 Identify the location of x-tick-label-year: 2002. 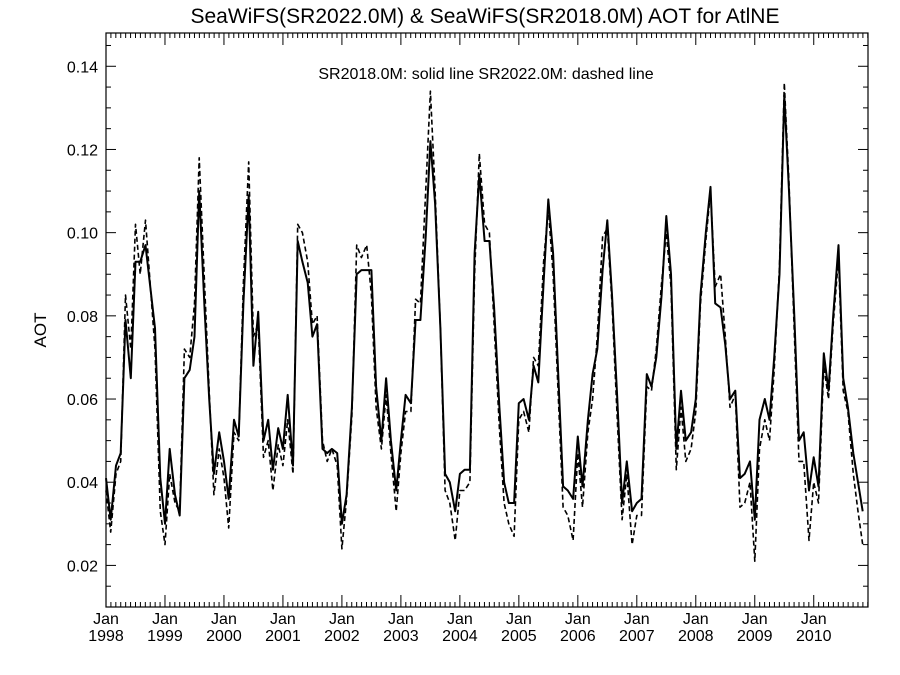
(342, 636).